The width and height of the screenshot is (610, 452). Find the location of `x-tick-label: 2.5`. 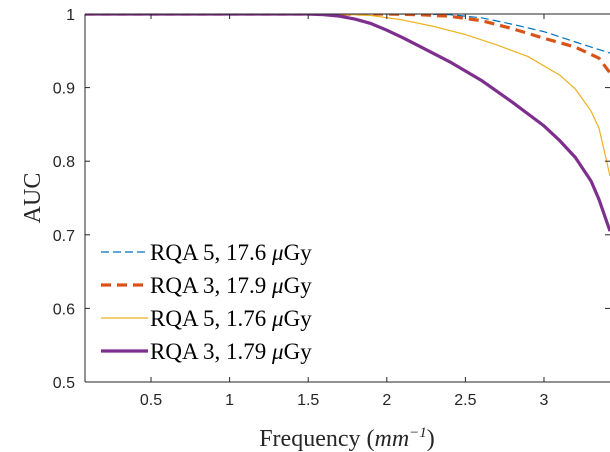

x-tick-label: 2.5 is located at coordinates (465, 400).